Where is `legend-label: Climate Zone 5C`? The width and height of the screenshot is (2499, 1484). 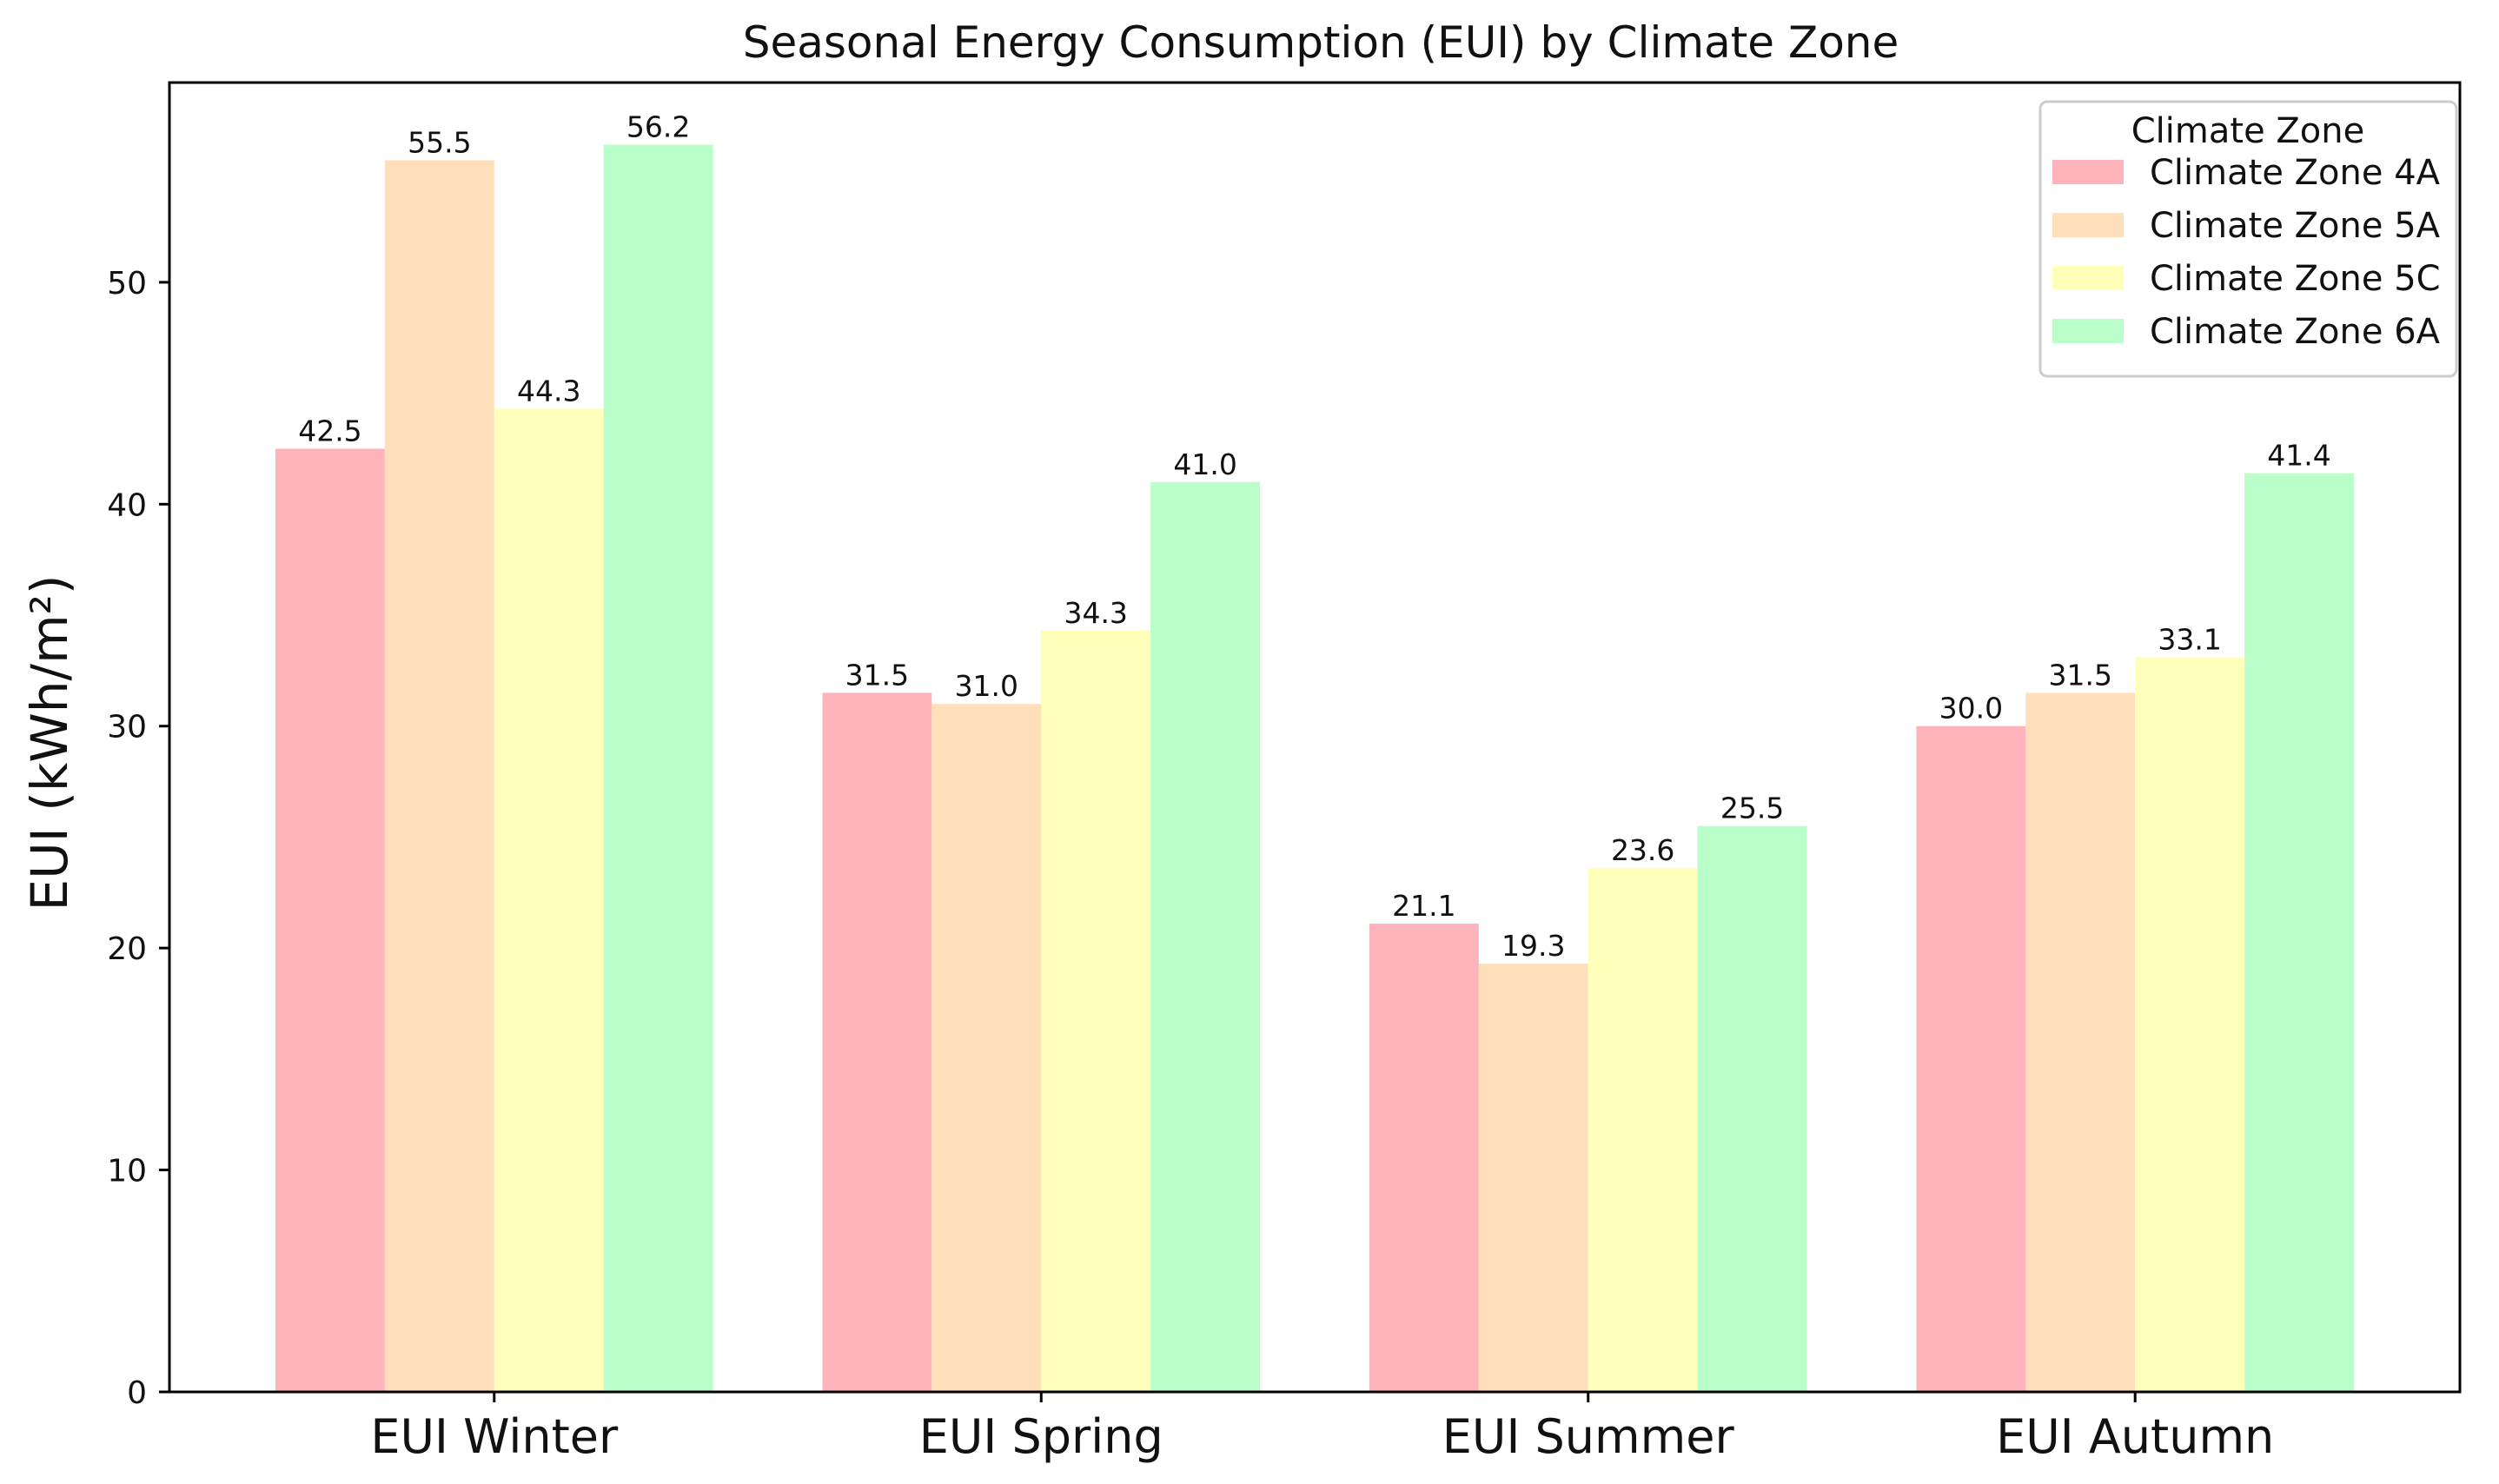
legend-label: Climate Zone 5C is located at coordinates (2295, 279).